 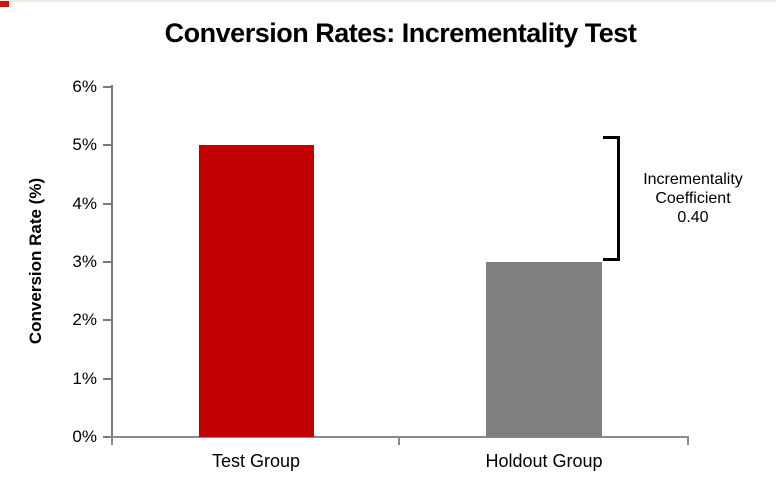 What do you see at coordinates (84, 261) in the screenshot?
I see `y-tick-label: 3%` at bounding box center [84, 261].